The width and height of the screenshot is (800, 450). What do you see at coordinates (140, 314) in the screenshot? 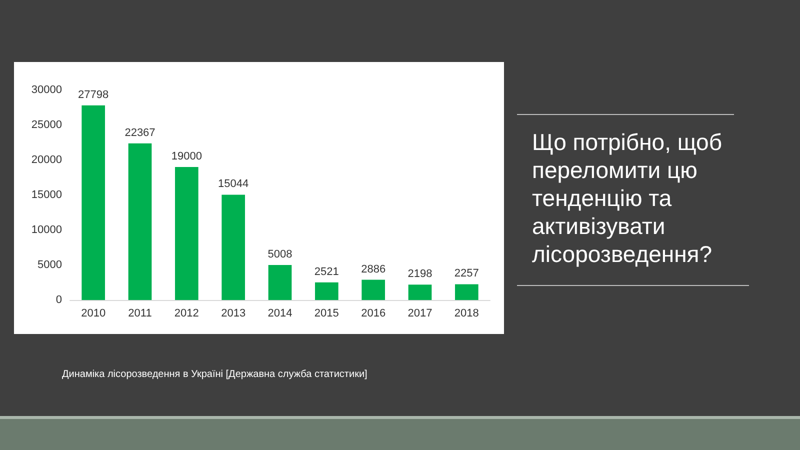
I see `x-tick-label: 2011` at bounding box center [140, 314].